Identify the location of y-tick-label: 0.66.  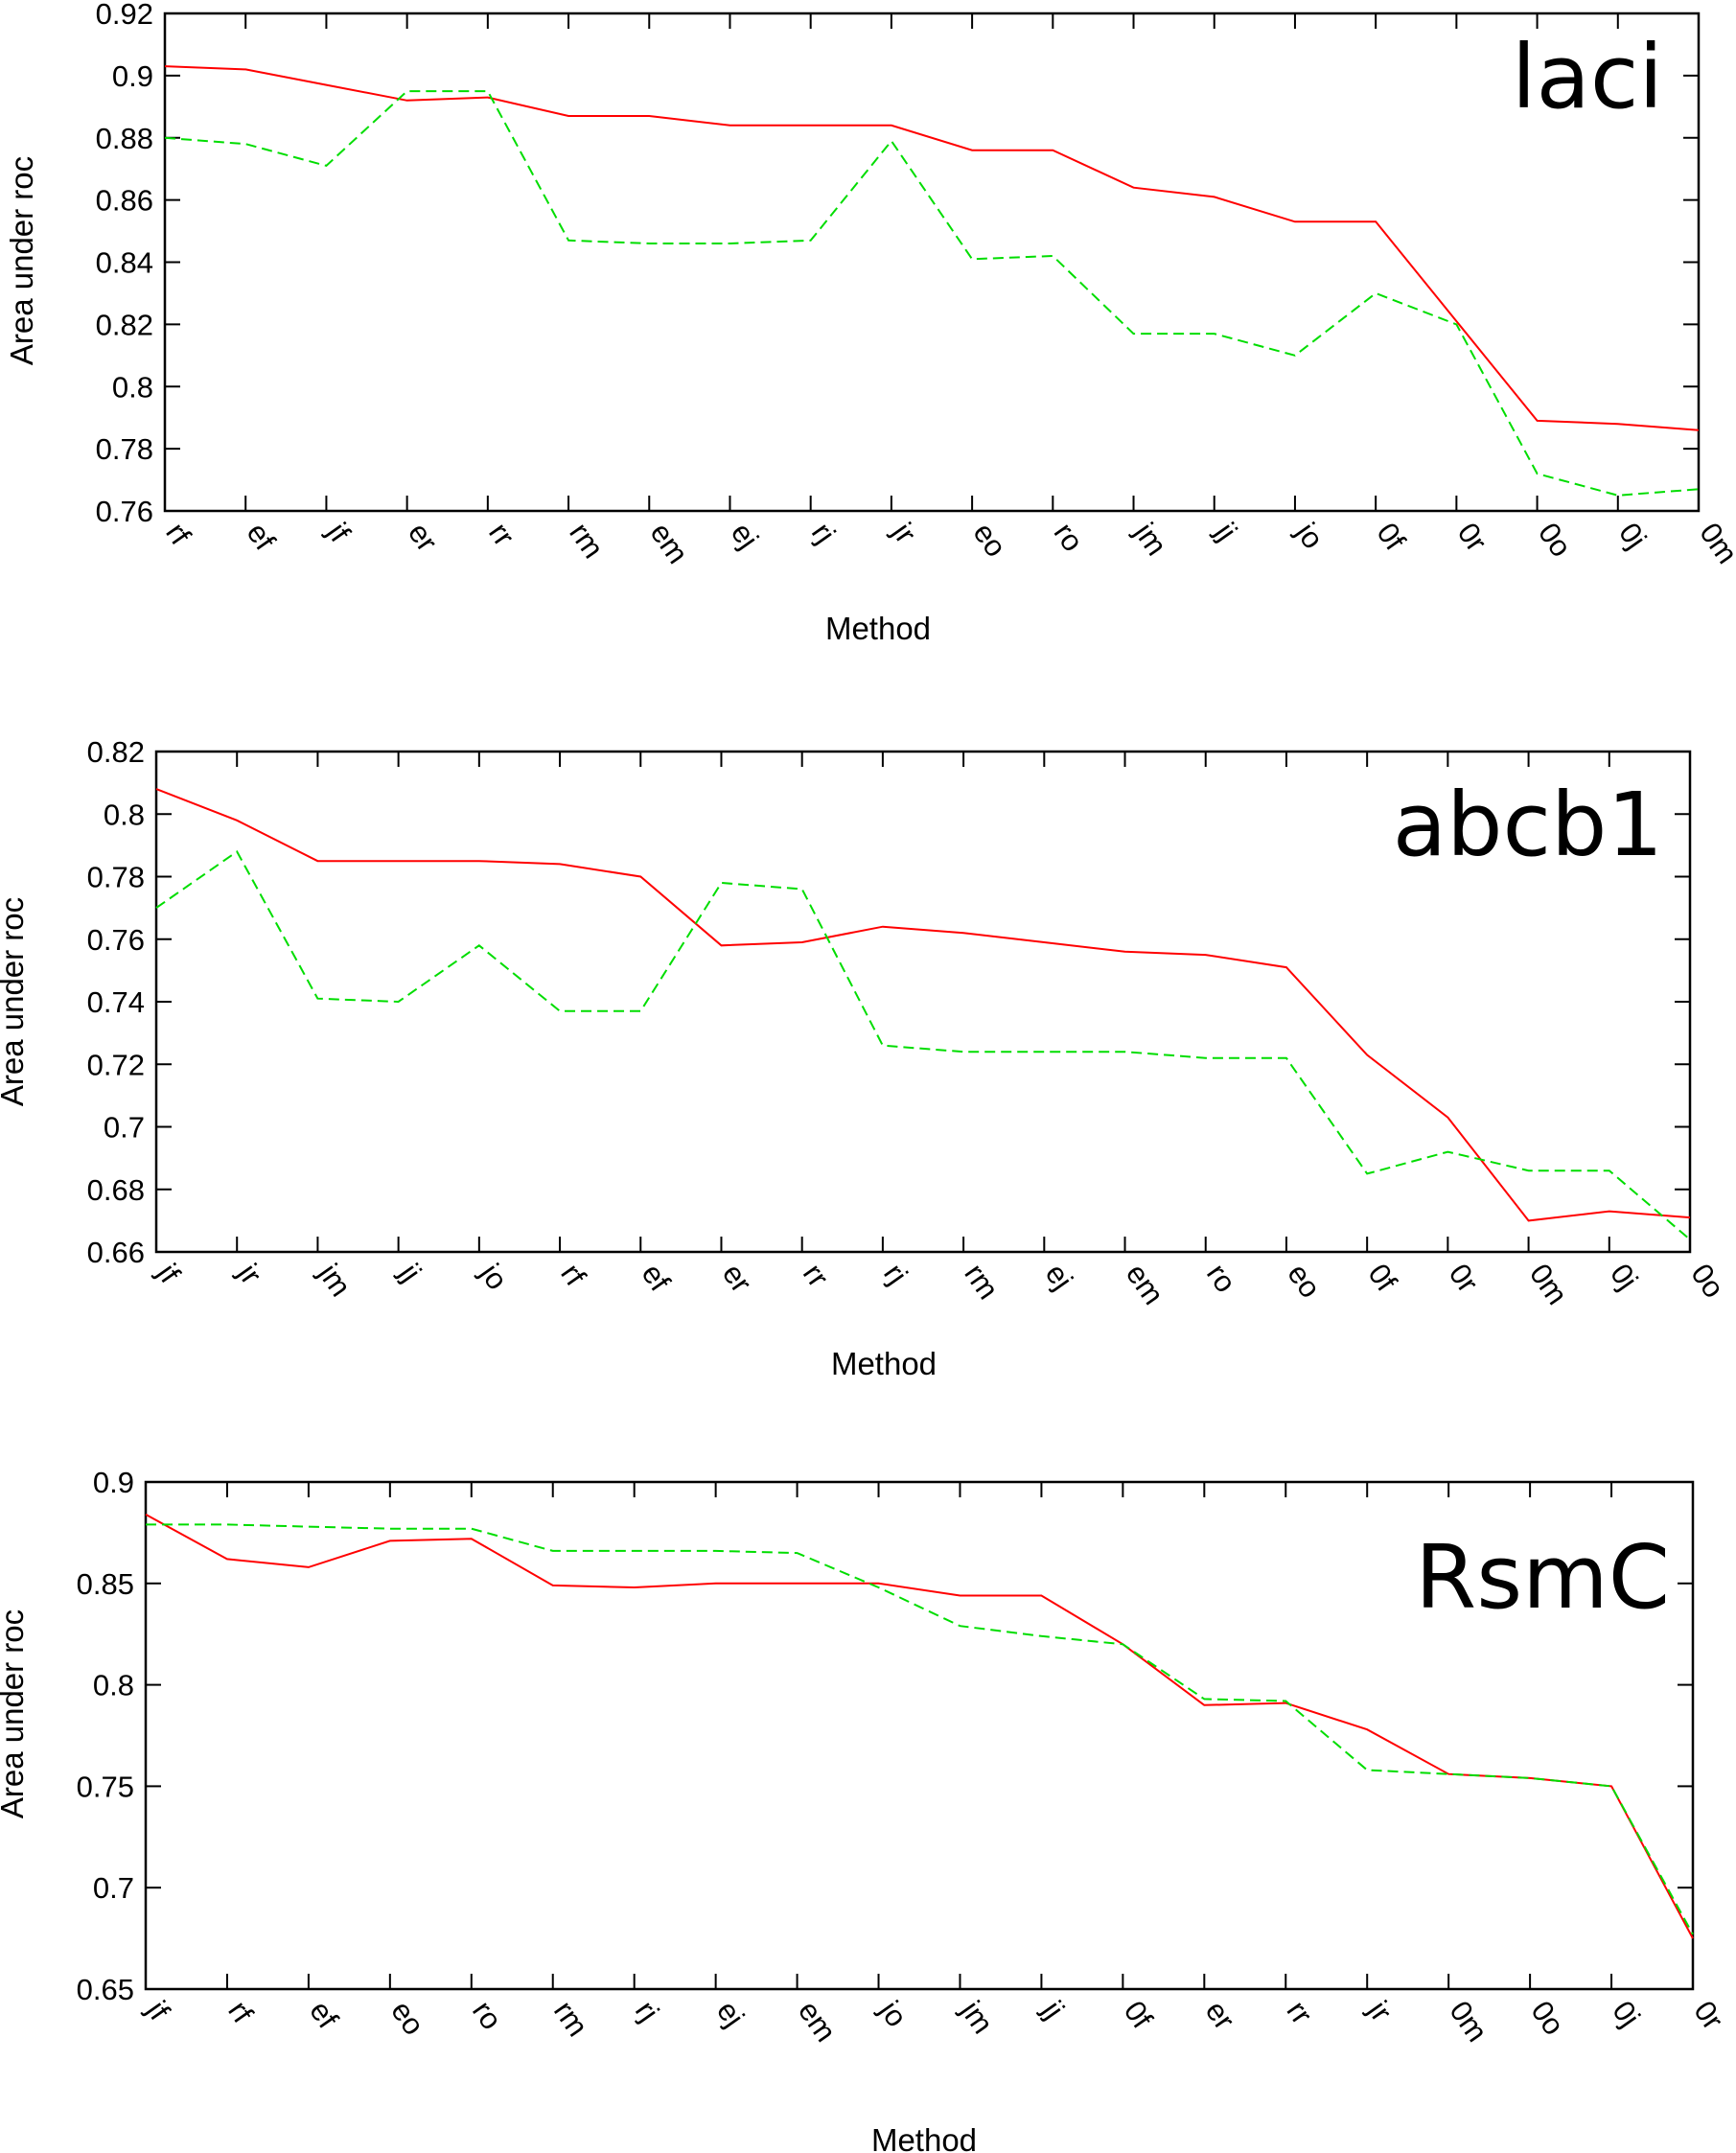
(116, 1252).